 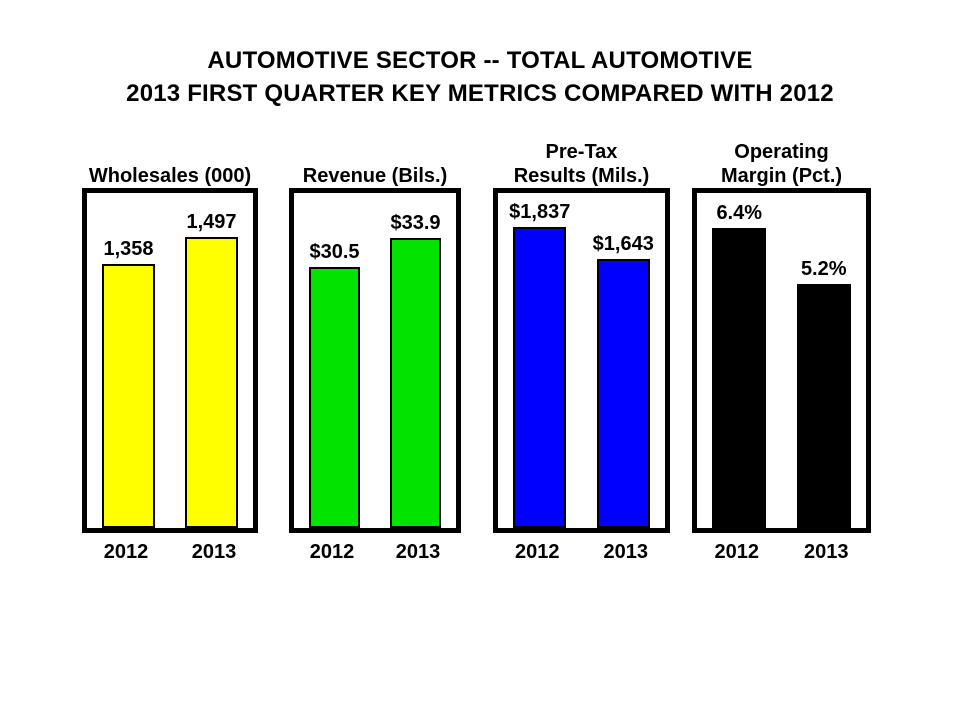 What do you see at coordinates (128, 249) in the screenshot?
I see `bar-value-label: 1,358` at bounding box center [128, 249].